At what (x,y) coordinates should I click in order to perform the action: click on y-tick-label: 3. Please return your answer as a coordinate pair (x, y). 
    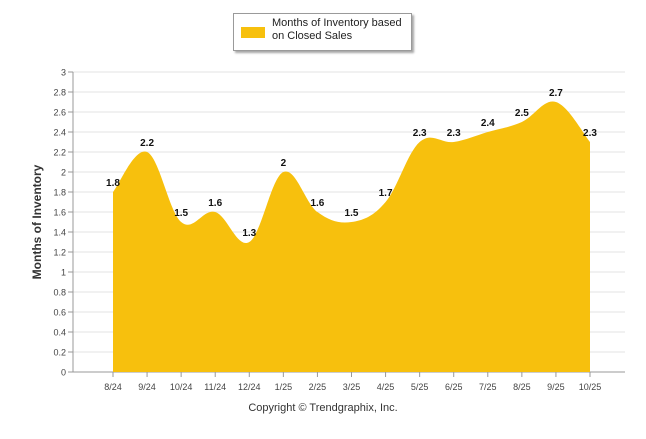
    Looking at the image, I should click on (63, 73).